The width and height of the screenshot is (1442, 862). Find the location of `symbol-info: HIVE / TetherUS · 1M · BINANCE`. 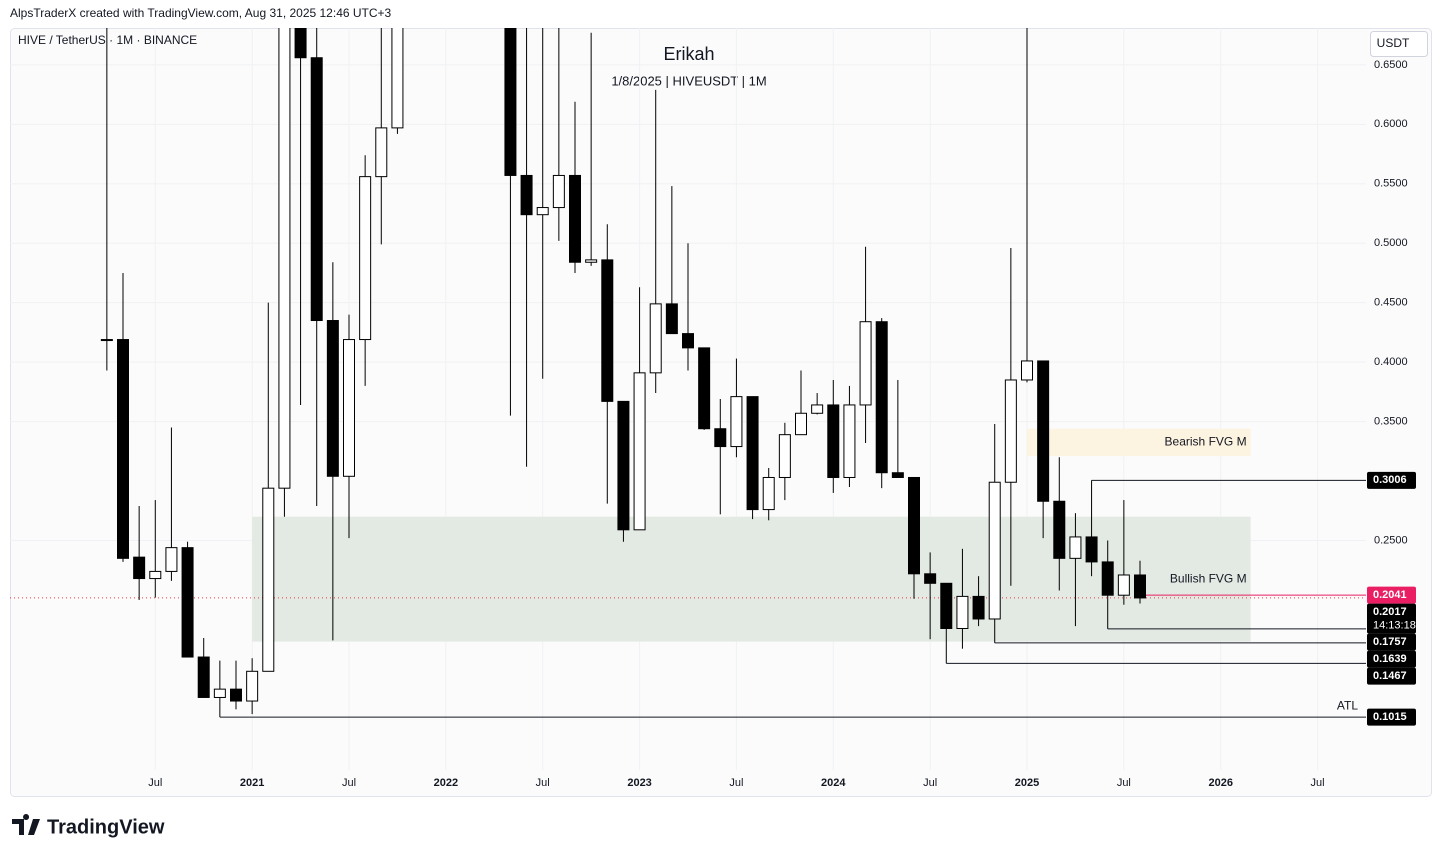

symbol-info: HIVE / TetherUS · 1M · BINANCE is located at coordinates (107, 40).